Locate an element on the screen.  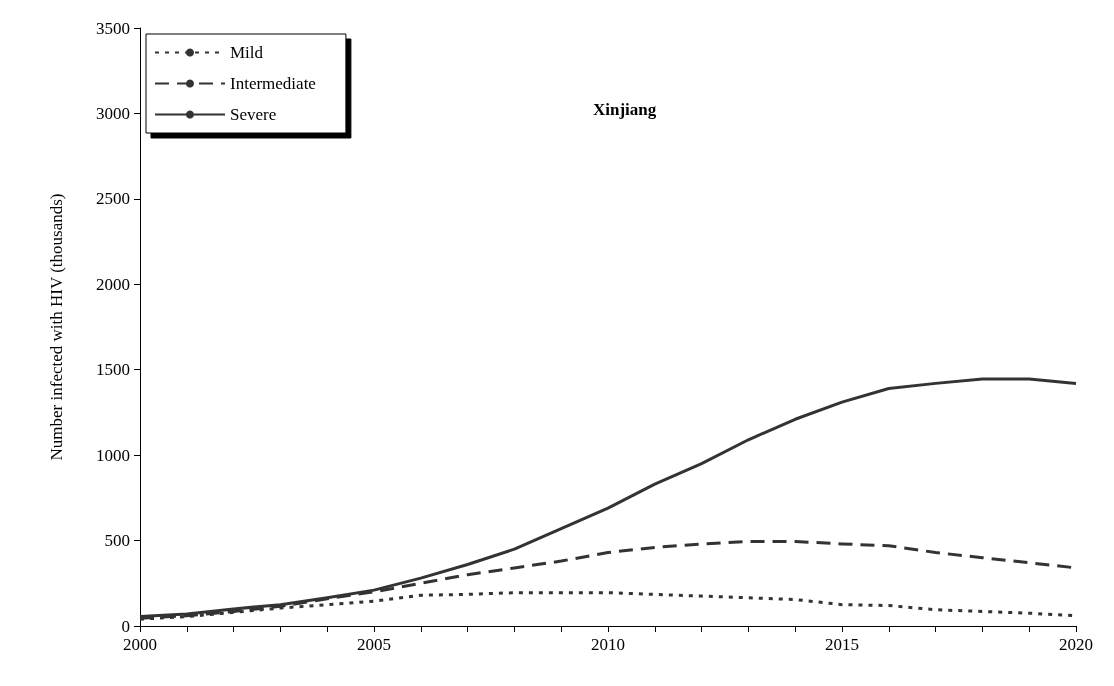
y-tick-label: 0 is located at coordinates (125, 626).